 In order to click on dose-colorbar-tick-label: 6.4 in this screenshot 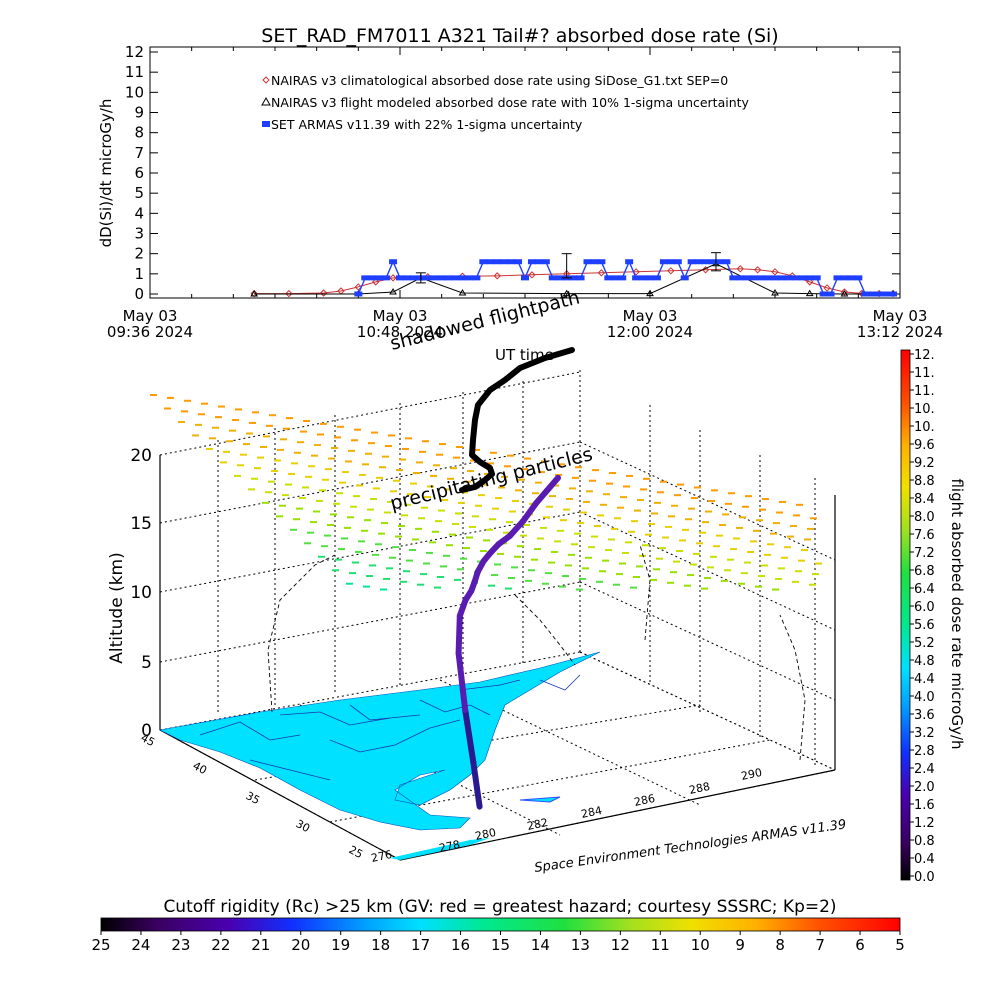, I will do `click(924, 589)`.